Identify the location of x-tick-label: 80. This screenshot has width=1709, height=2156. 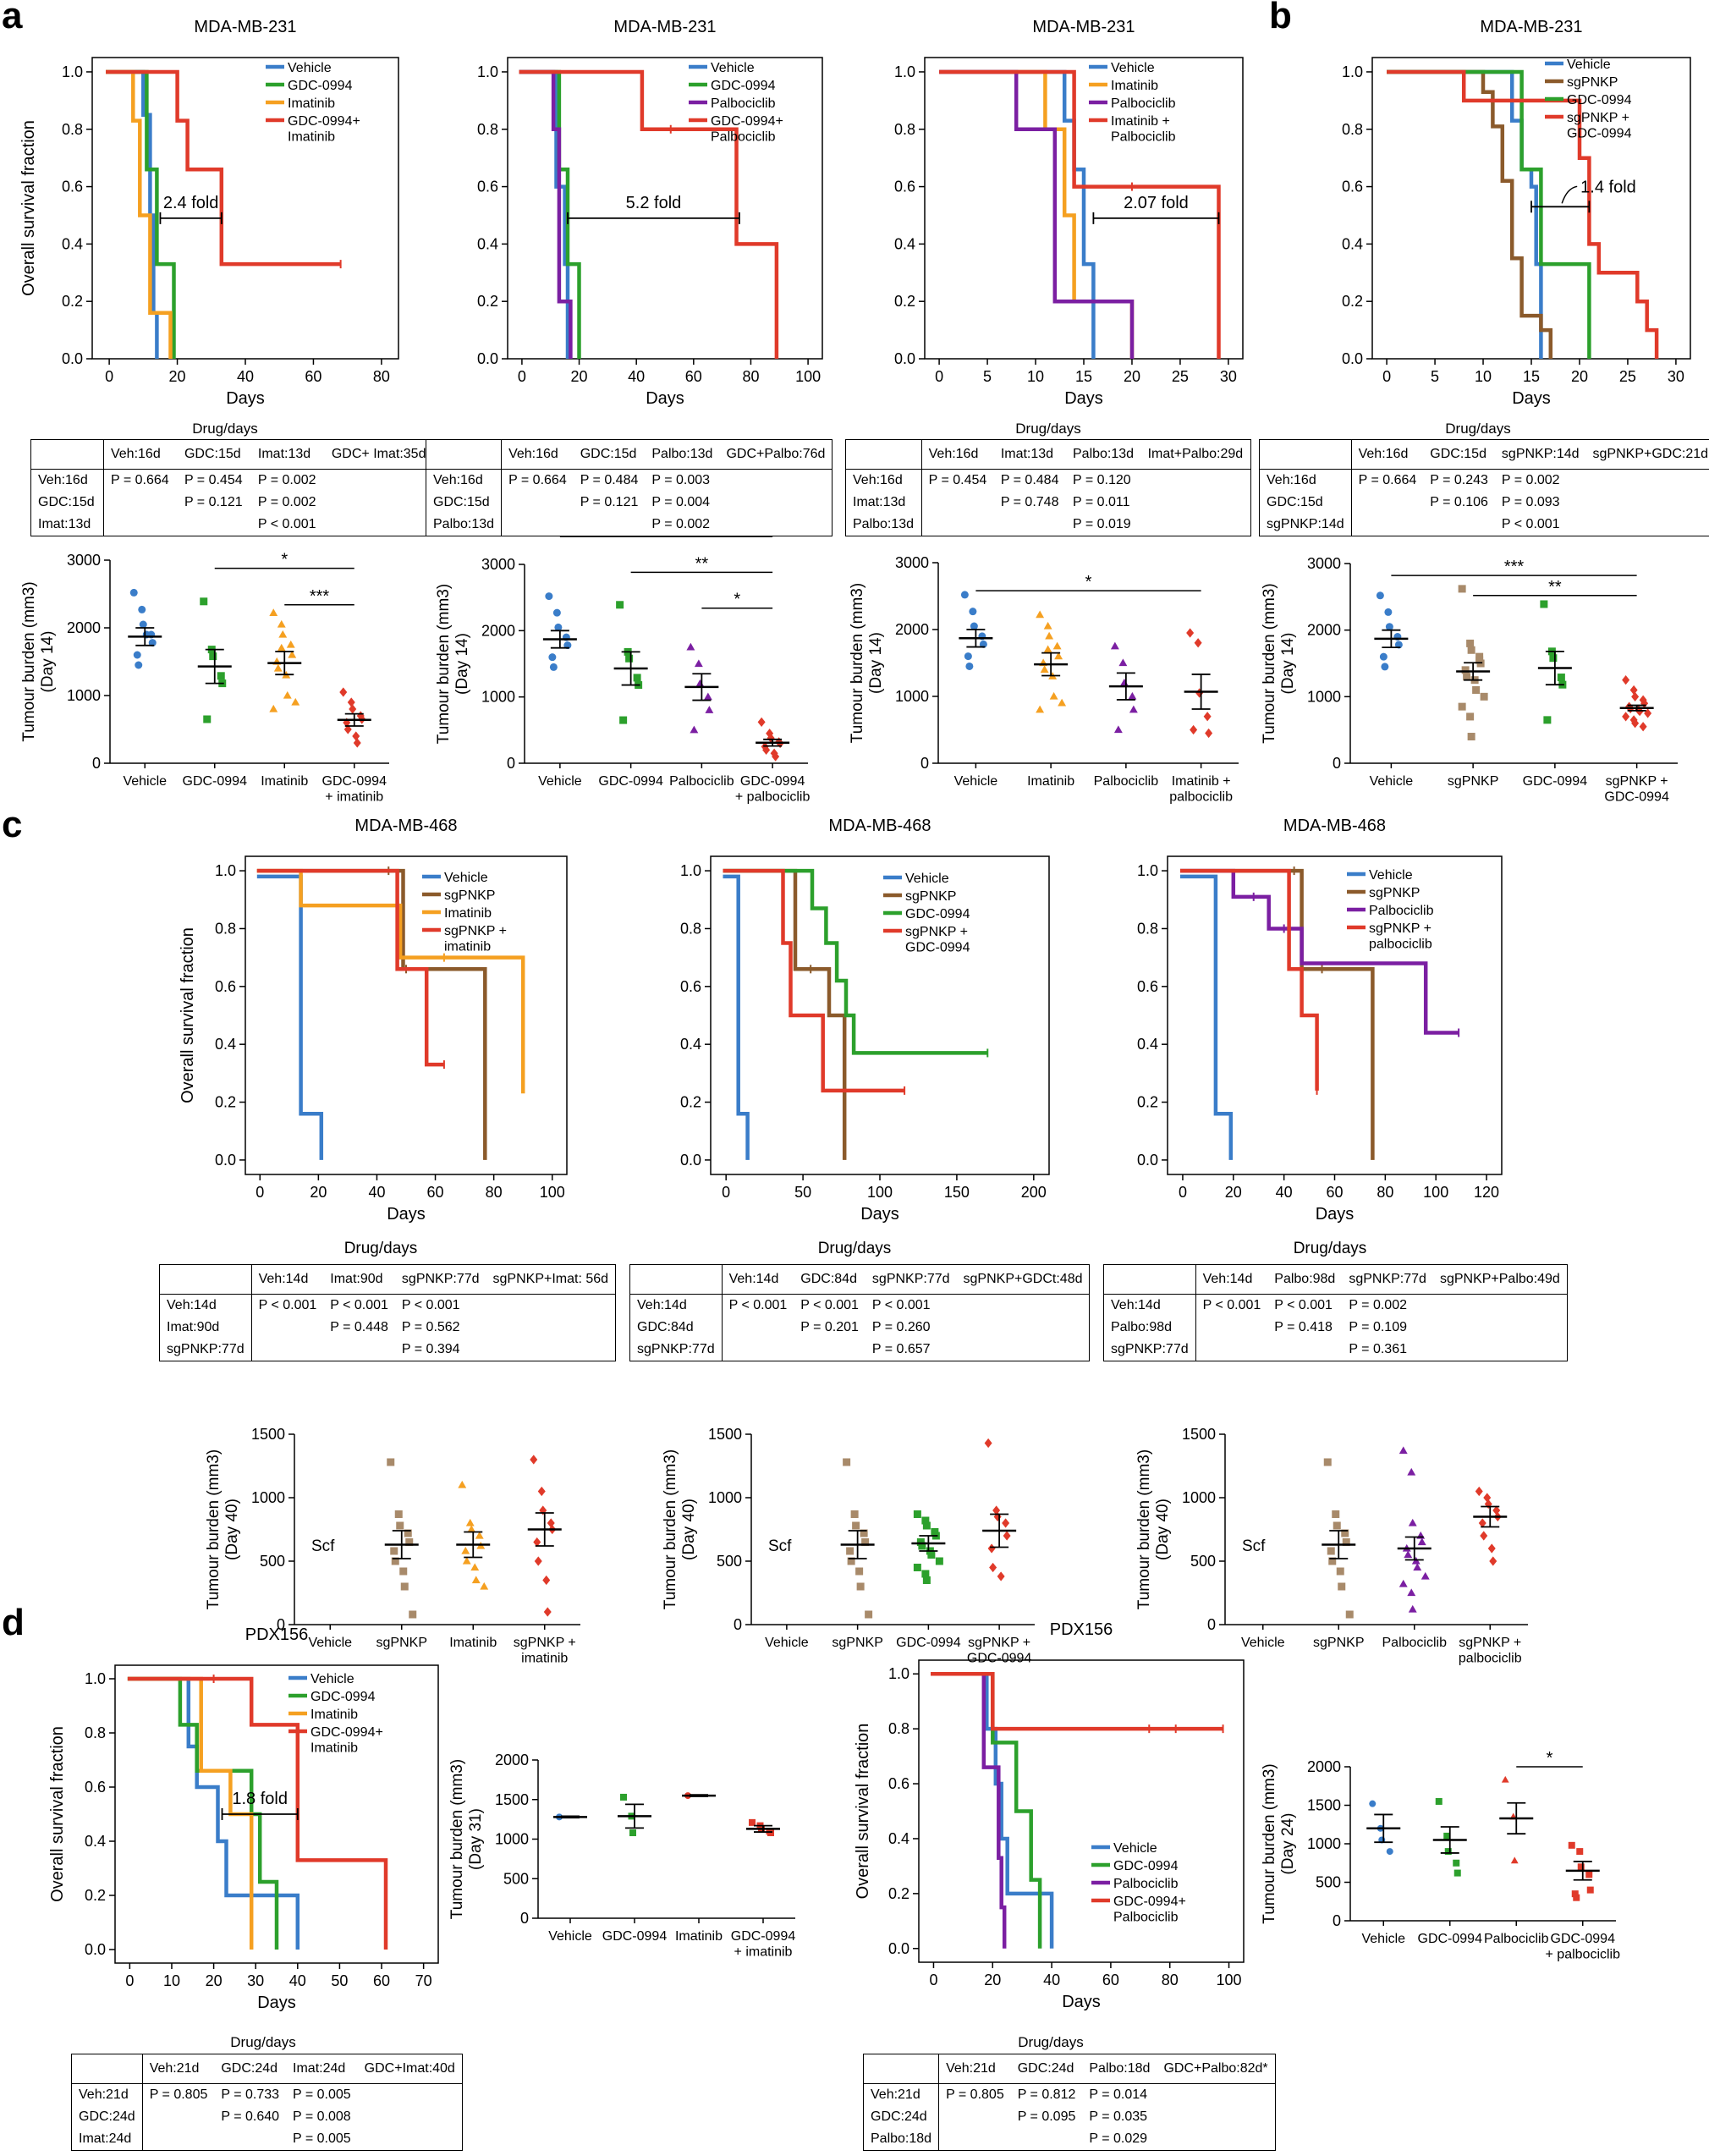
(1170, 1980).